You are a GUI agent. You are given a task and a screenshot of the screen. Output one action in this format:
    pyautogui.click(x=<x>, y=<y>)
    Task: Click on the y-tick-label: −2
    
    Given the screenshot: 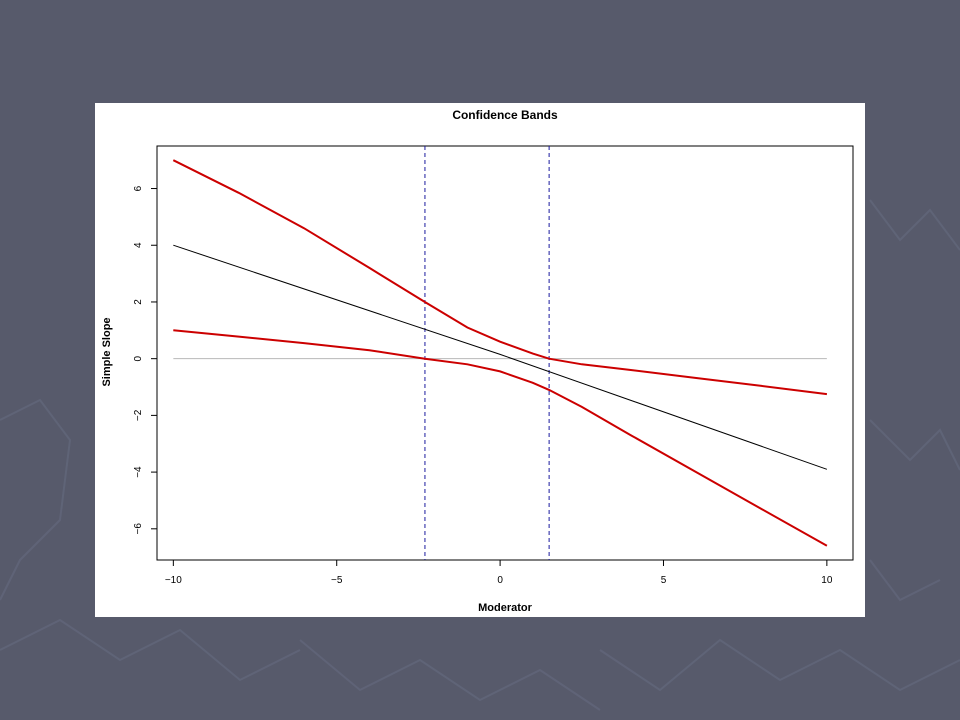 What is the action you would take?
    pyautogui.click(x=138, y=415)
    